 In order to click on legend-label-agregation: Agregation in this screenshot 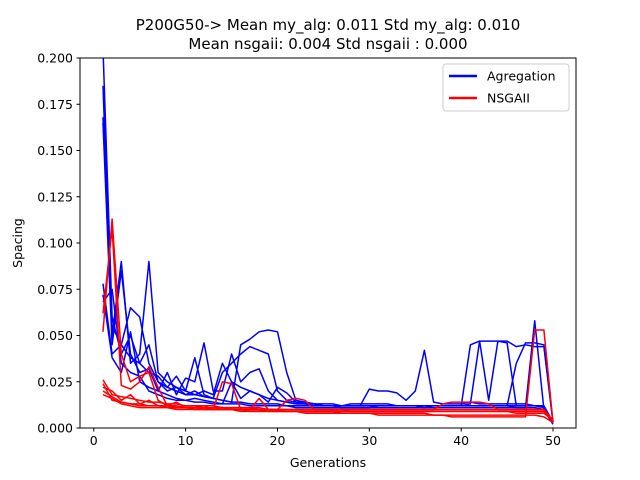, I will do `click(521, 76)`.